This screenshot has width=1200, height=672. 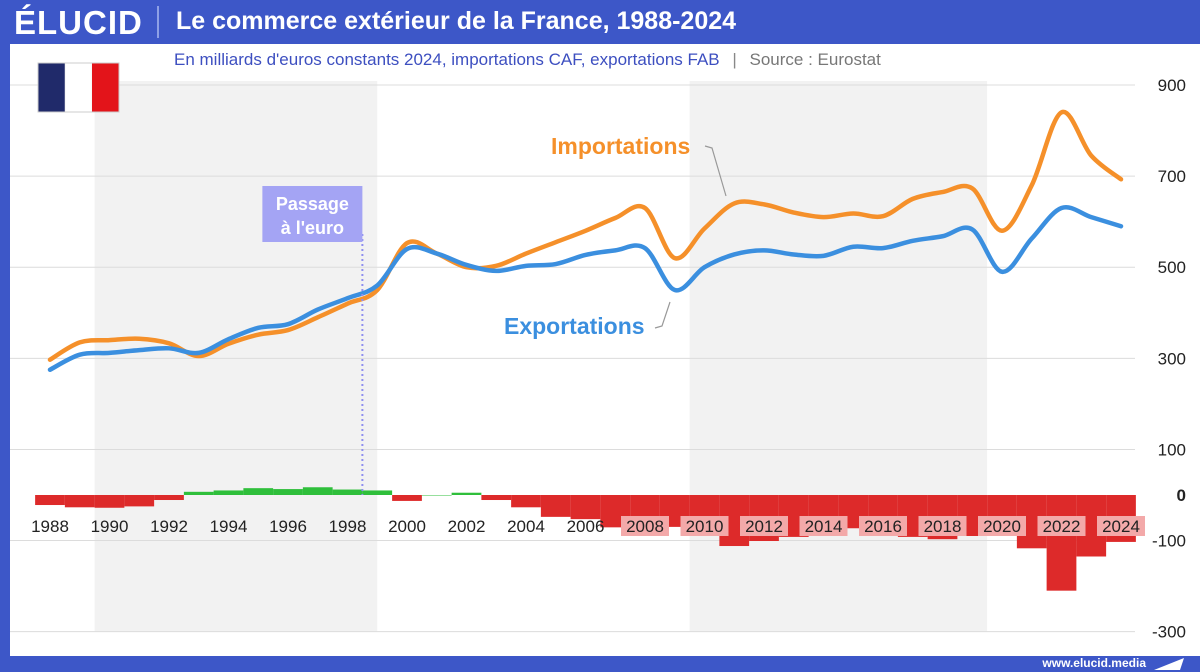 I want to click on y-tick-label: 500, so click(x=1172, y=267).